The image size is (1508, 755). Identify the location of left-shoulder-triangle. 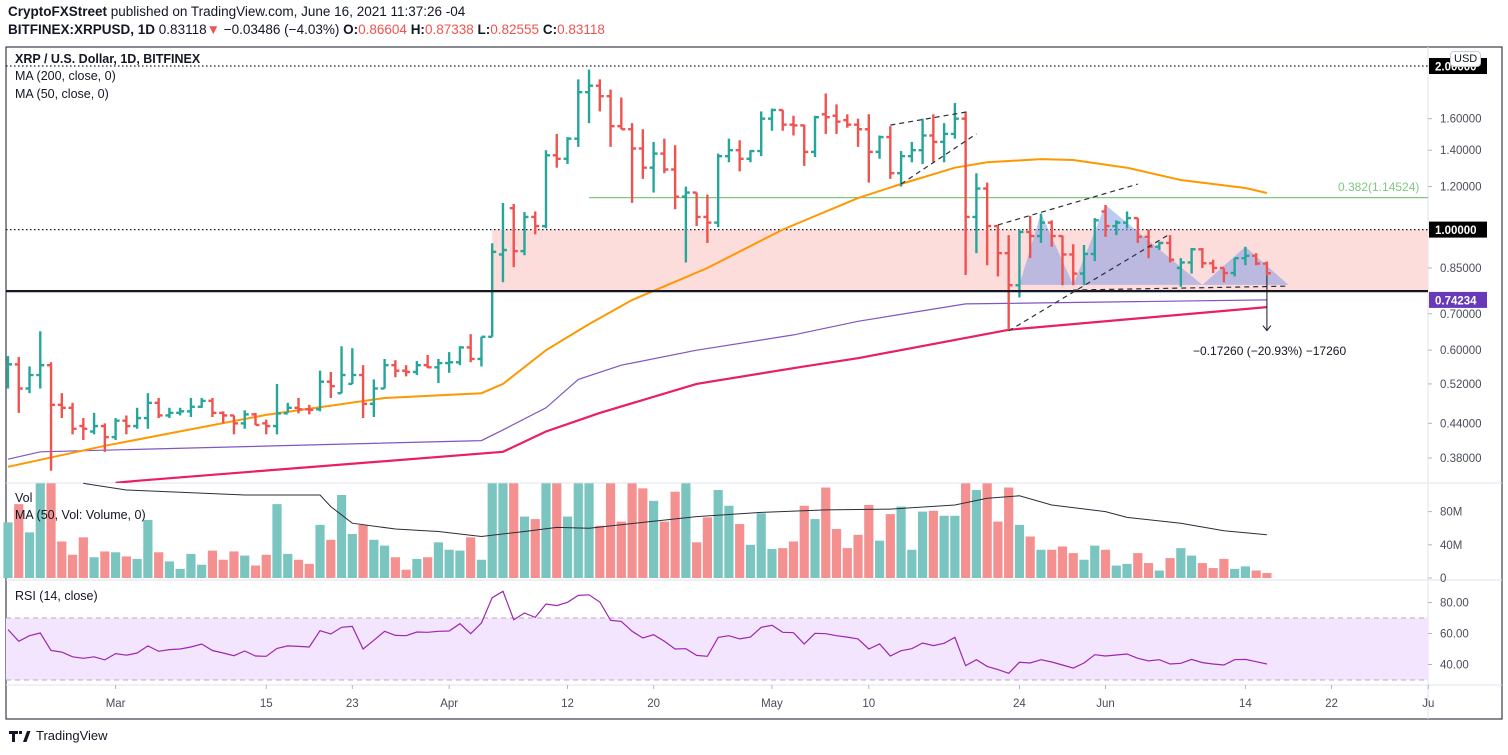
(1046, 249).